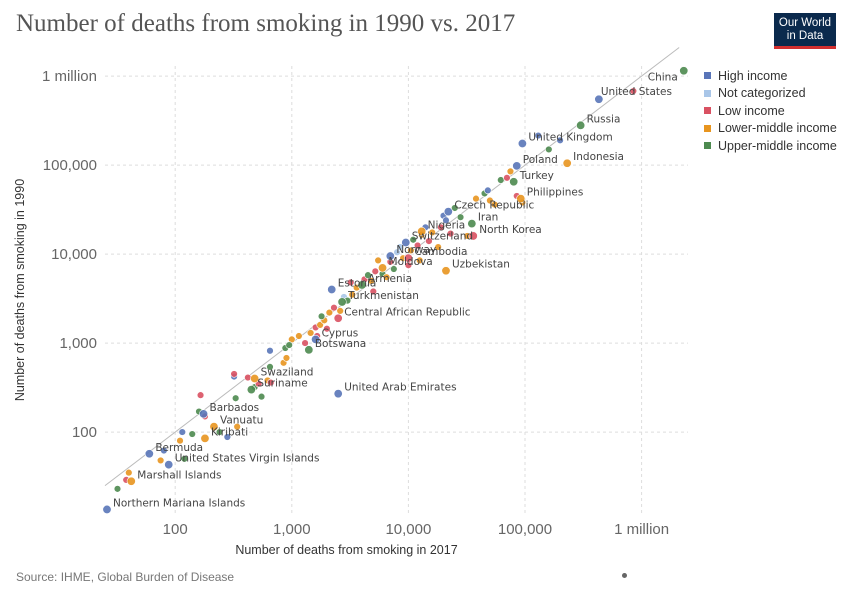  Describe the element at coordinates (805, 31) in the screenshot. I see `owid-logo: Our World in Data` at that location.